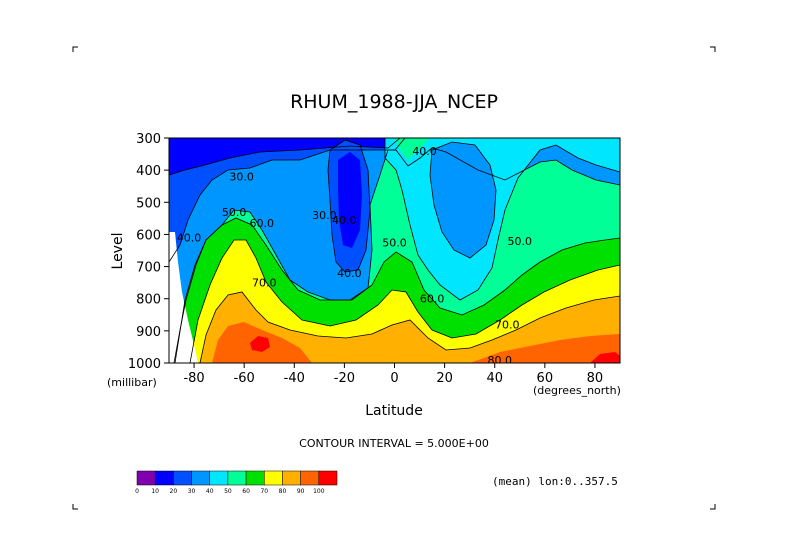 The image size is (789, 558). Describe the element at coordinates (319, 491) in the screenshot. I see `colorbar-label: 100` at that location.